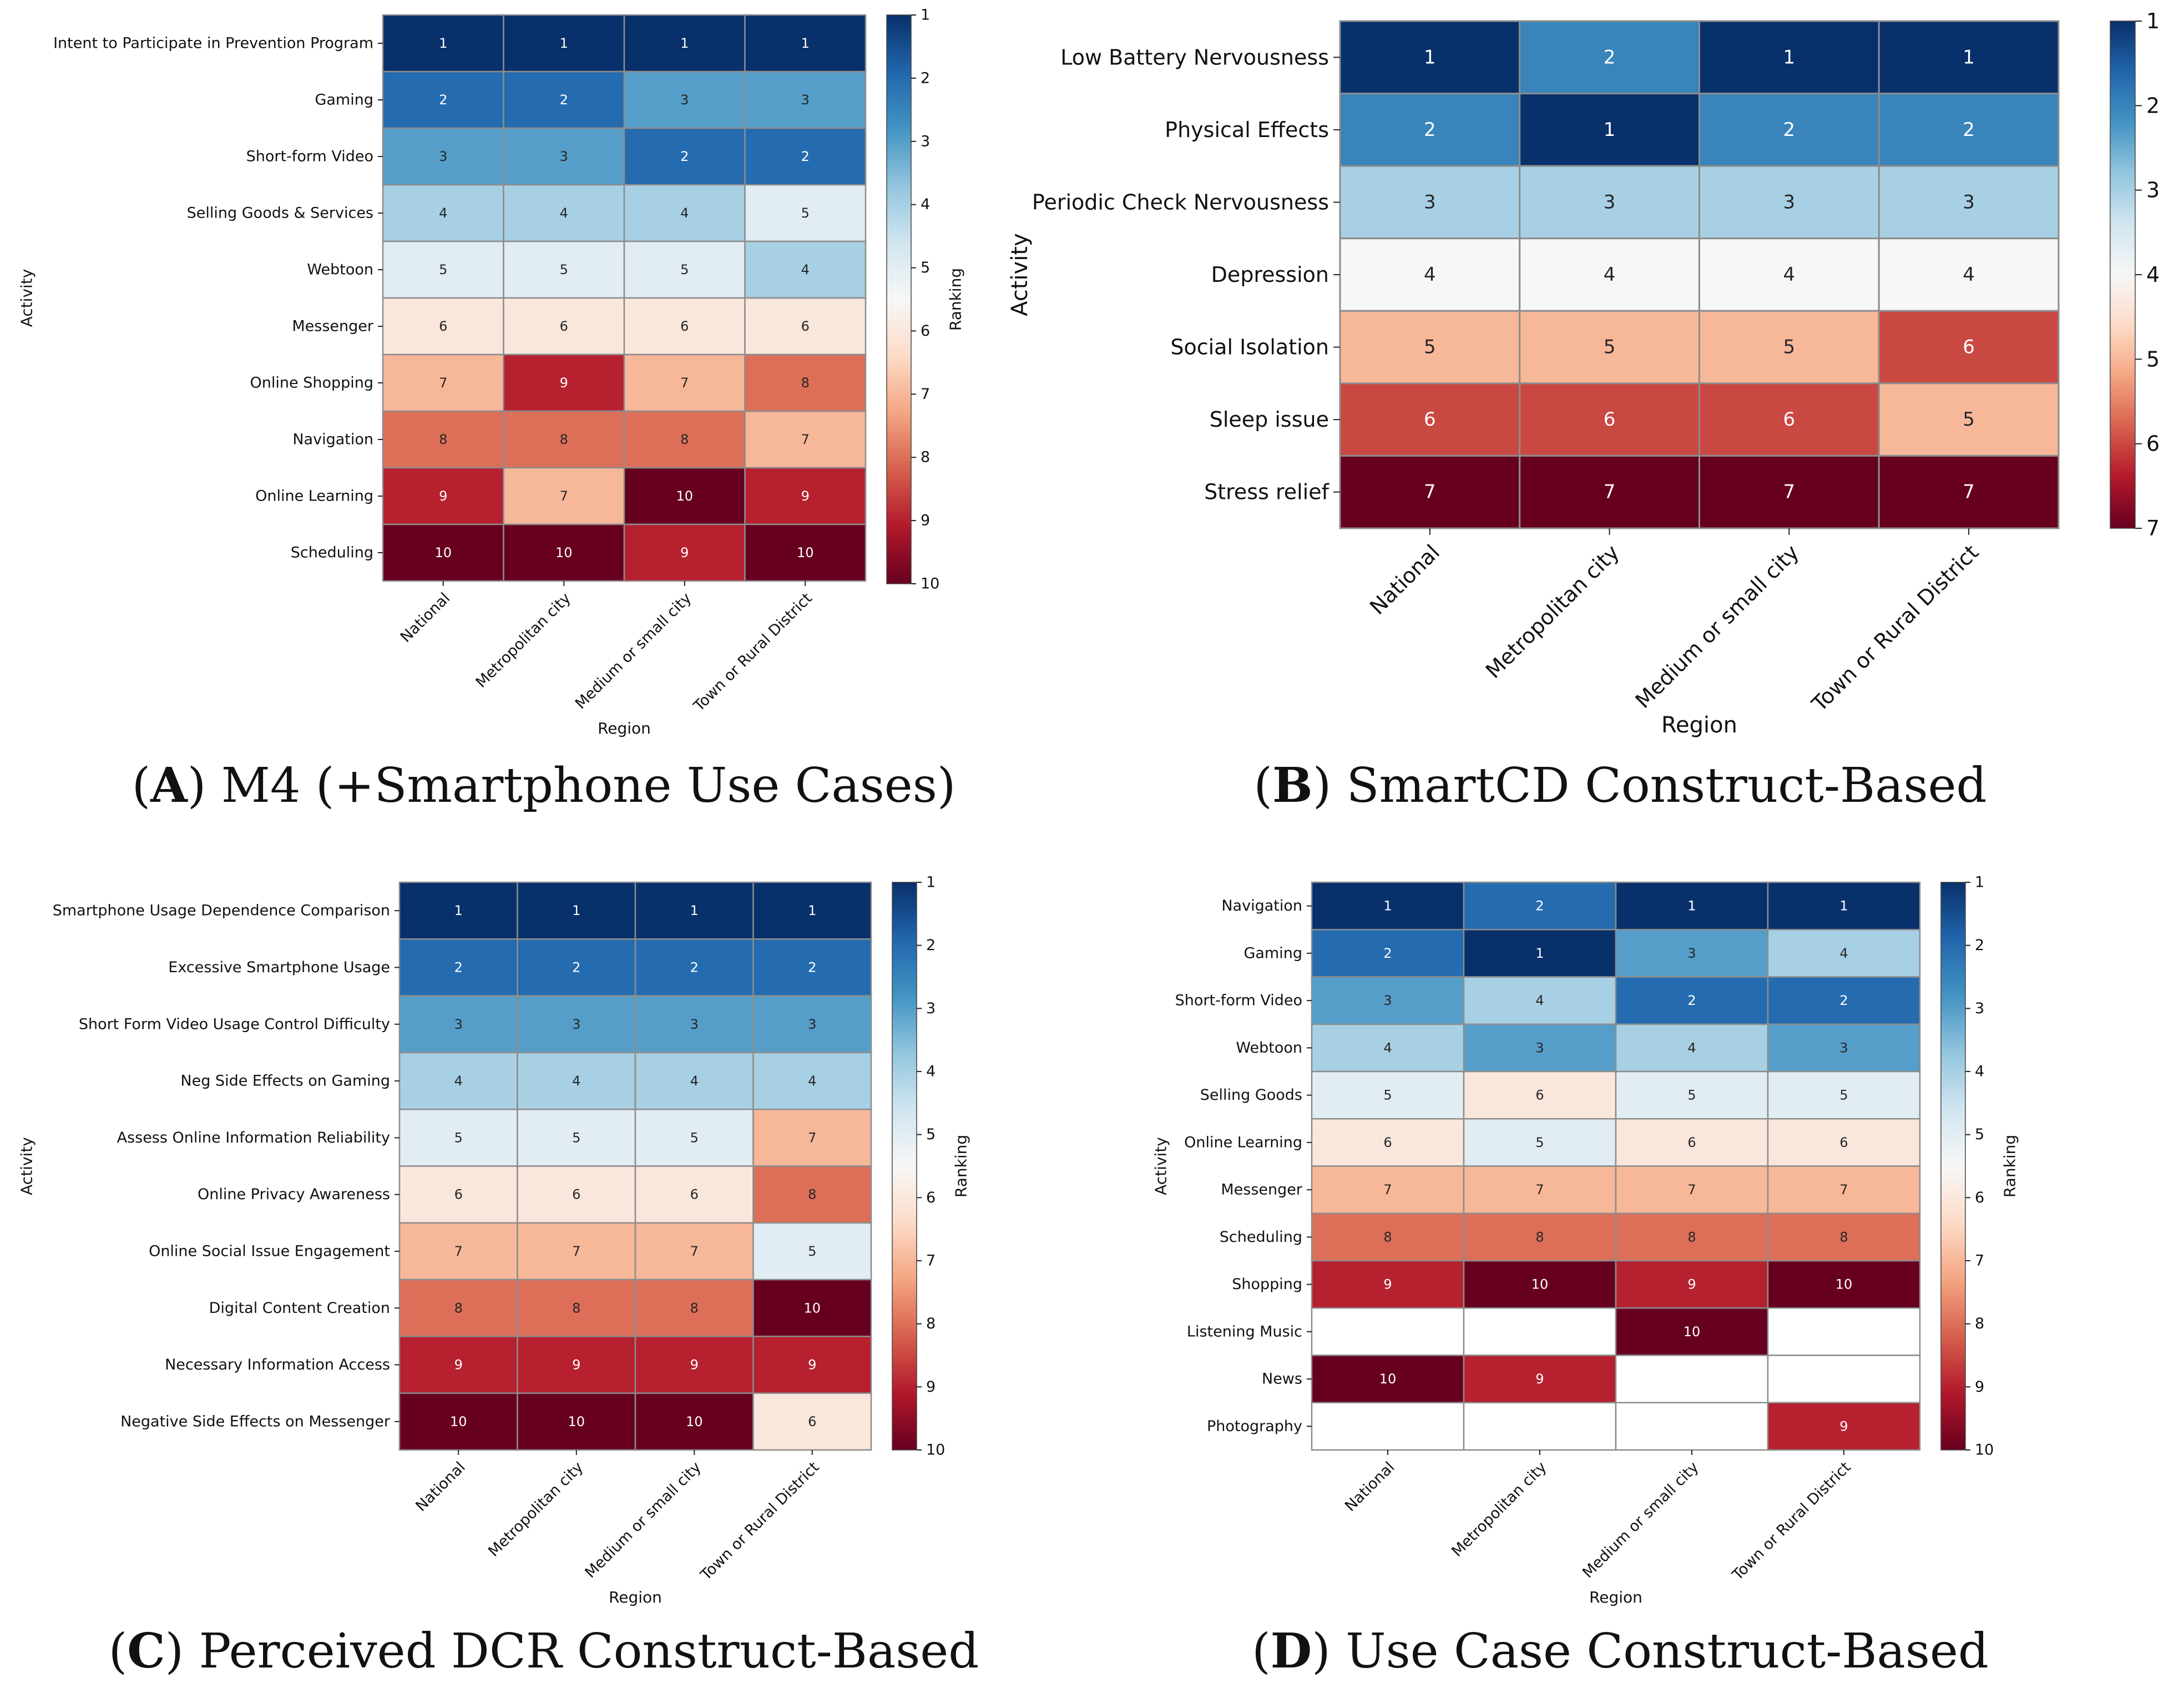  Describe the element at coordinates (544, 785) in the screenshot. I see `caption-a: (A) M4 (+Smartphone Use Cases)` at that location.